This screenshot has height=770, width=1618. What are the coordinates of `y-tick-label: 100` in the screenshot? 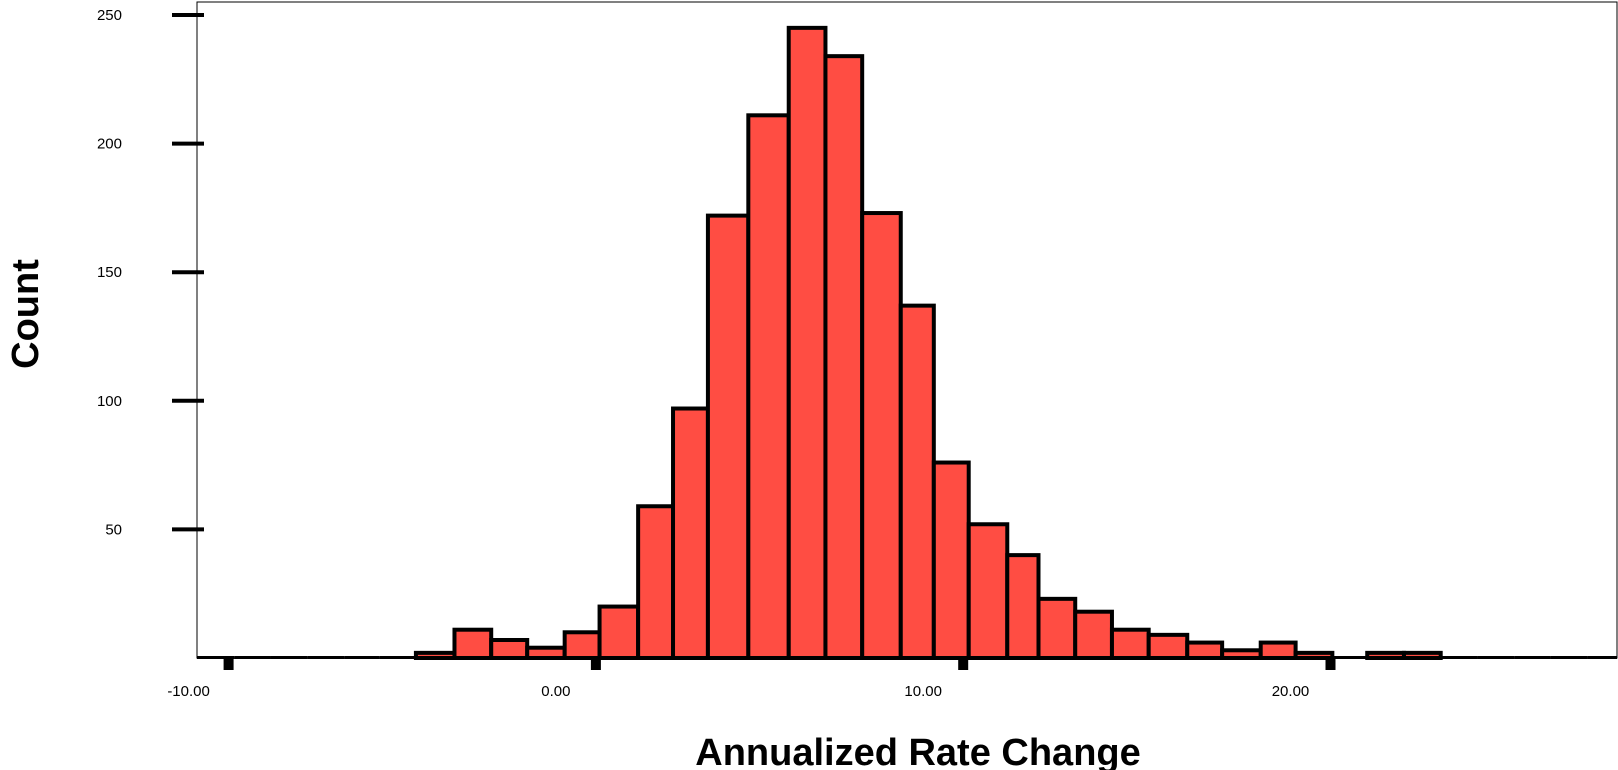 It's located at (109, 401).